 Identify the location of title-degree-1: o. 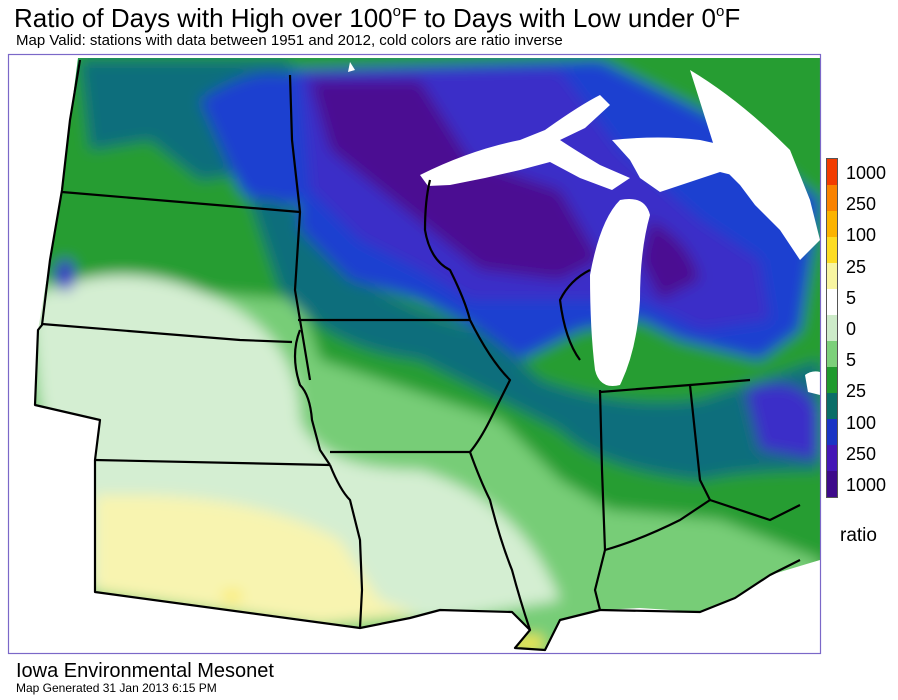
(396, 11).